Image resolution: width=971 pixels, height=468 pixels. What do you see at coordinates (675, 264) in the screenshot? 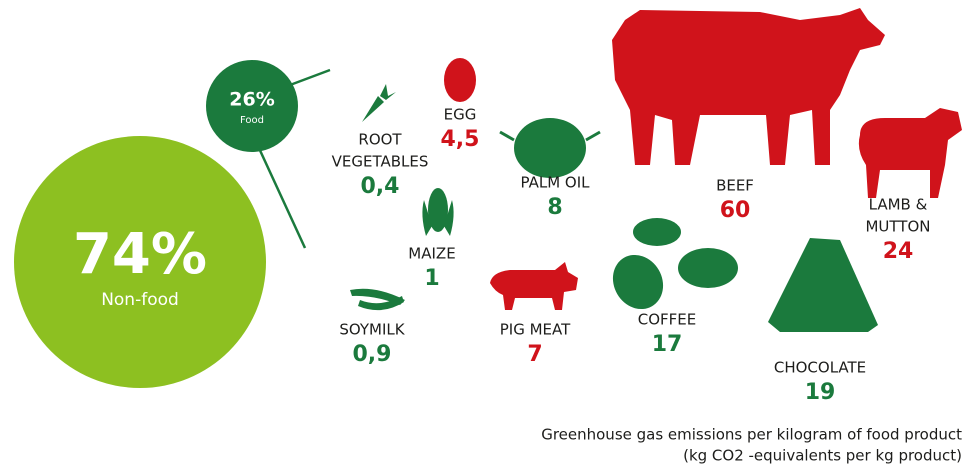
I see `coffee-icon` at bounding box center [675, 264].